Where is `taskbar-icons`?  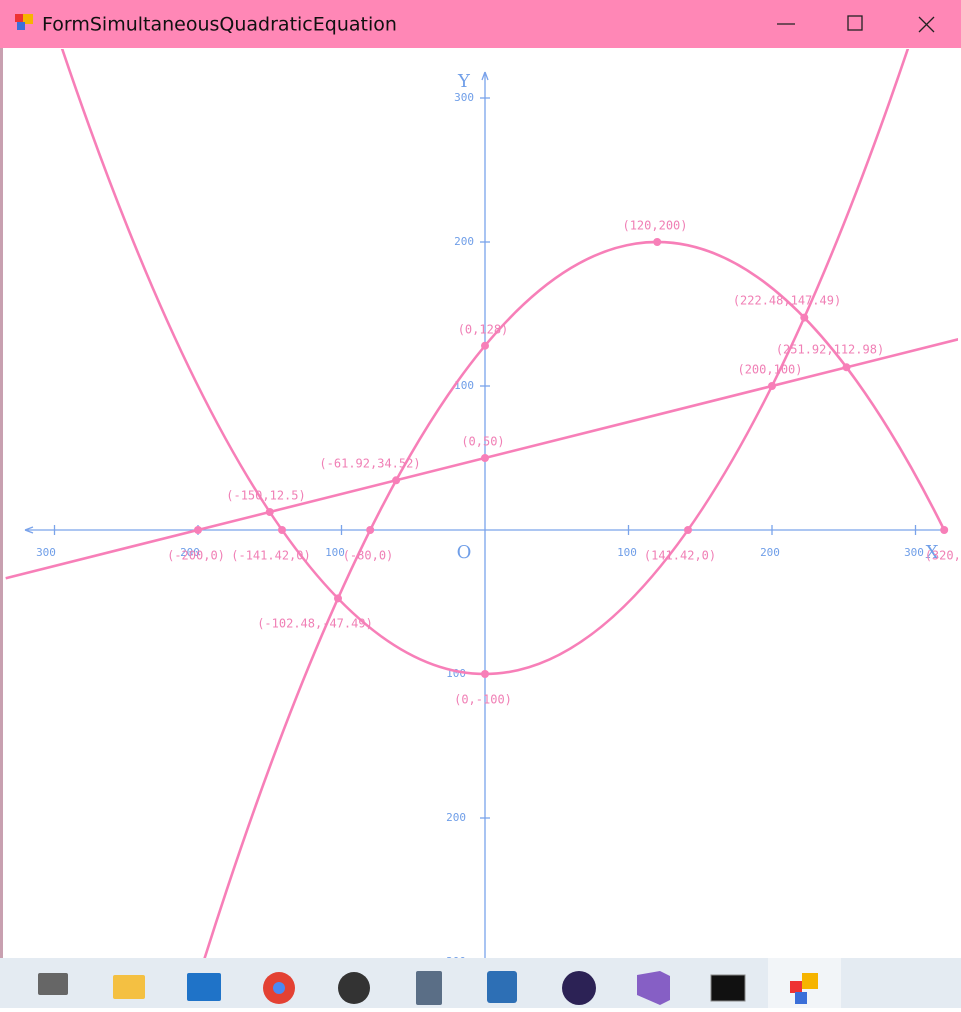 taskbar-icons is located at coordinates (428, 988).